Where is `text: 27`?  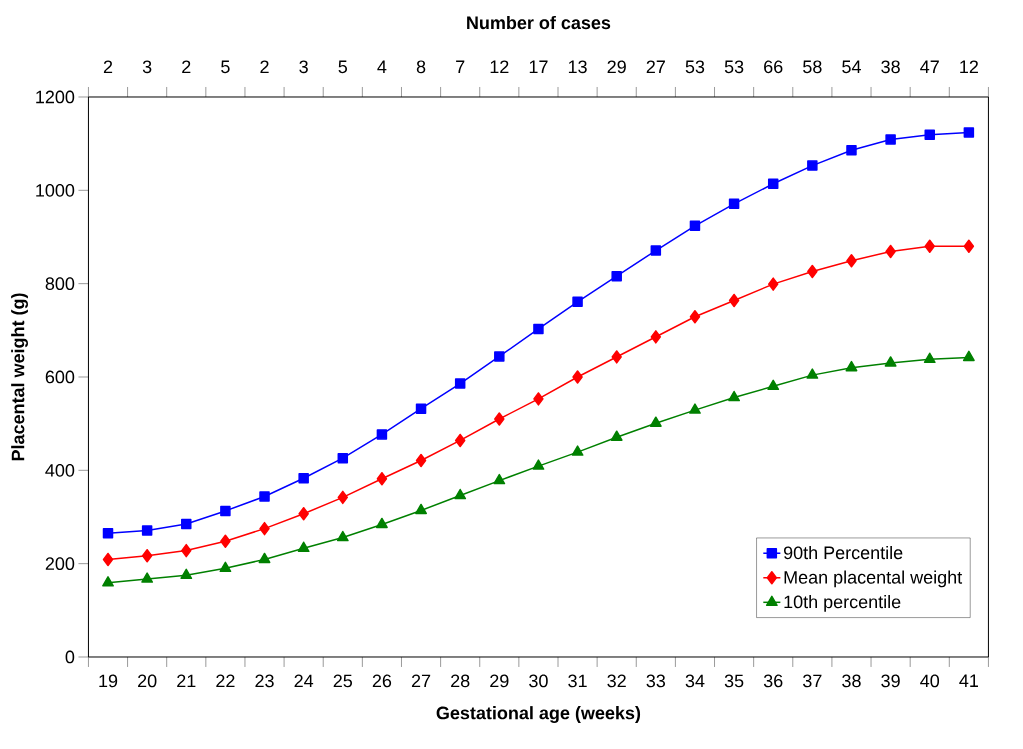 text: 27 is located at coordinates (655, 66).